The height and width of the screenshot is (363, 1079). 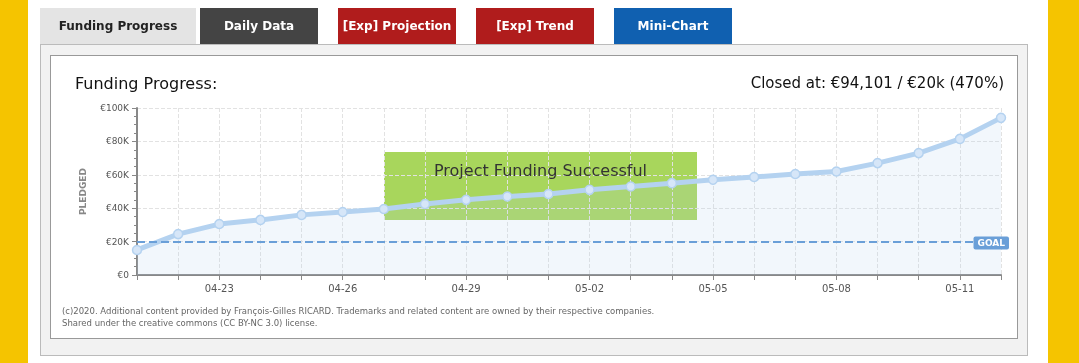 What do you see at coordinates (190, 323) in the screenshot?
I see `text: Shared under the creative commons (CC BY-NC 3.0) license.` at bounding box center [190, 323].